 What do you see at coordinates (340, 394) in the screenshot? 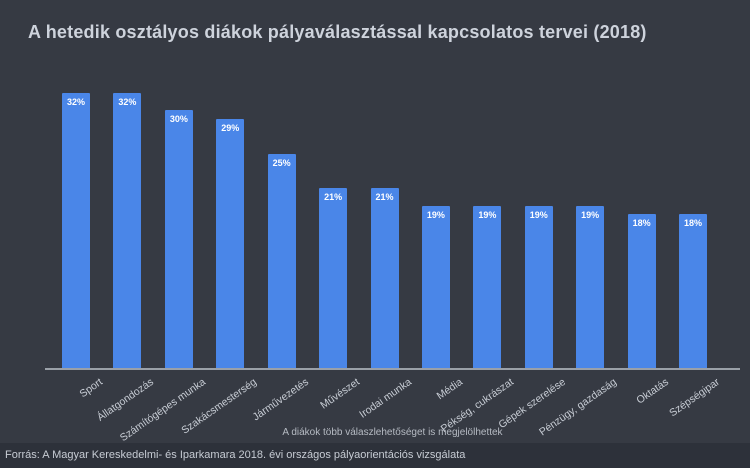
I see `x-axis-label: Művészet` at bounding box center [340, 394].